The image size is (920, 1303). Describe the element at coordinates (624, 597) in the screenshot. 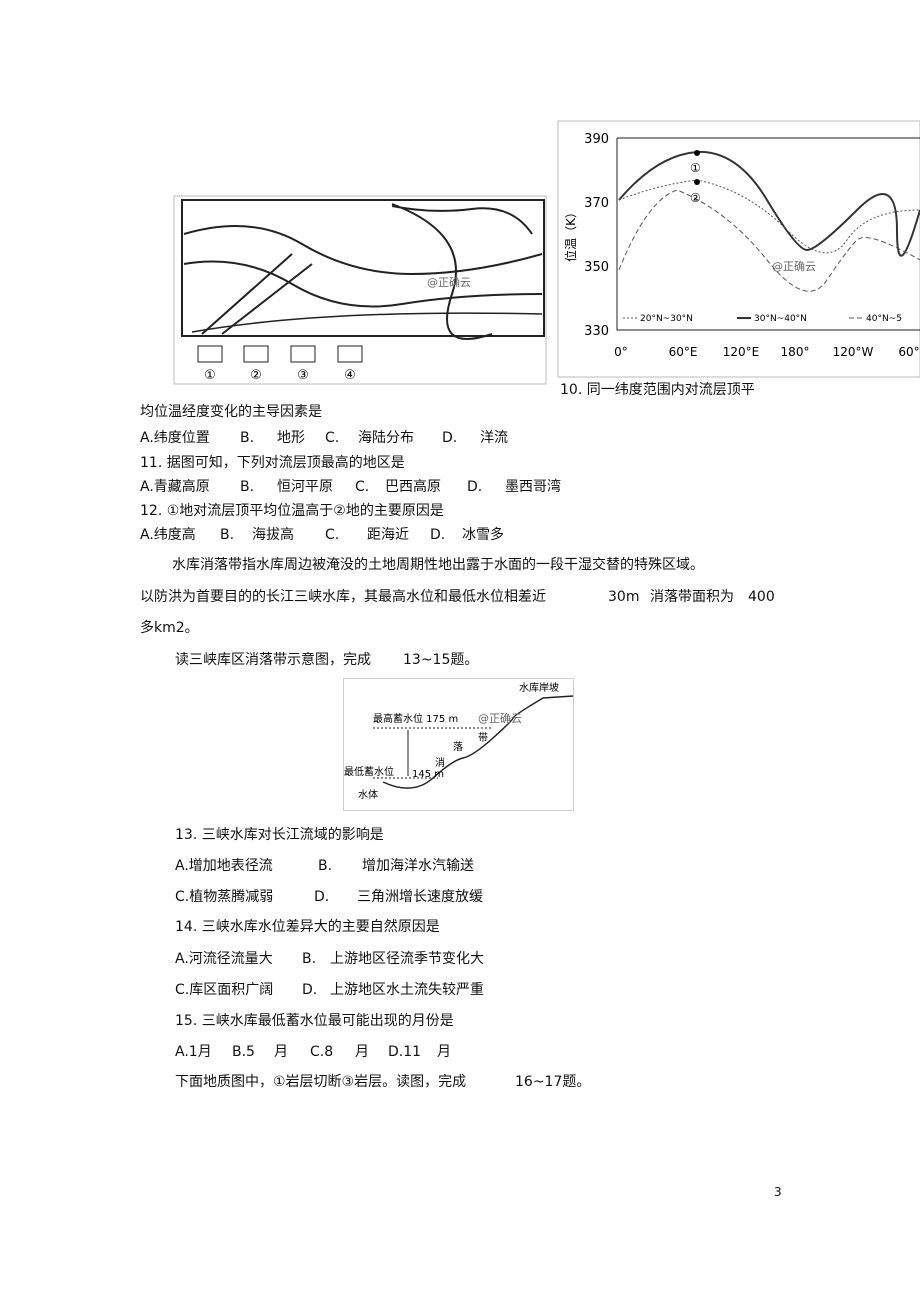

I see `paragraph: 30m` at that location.